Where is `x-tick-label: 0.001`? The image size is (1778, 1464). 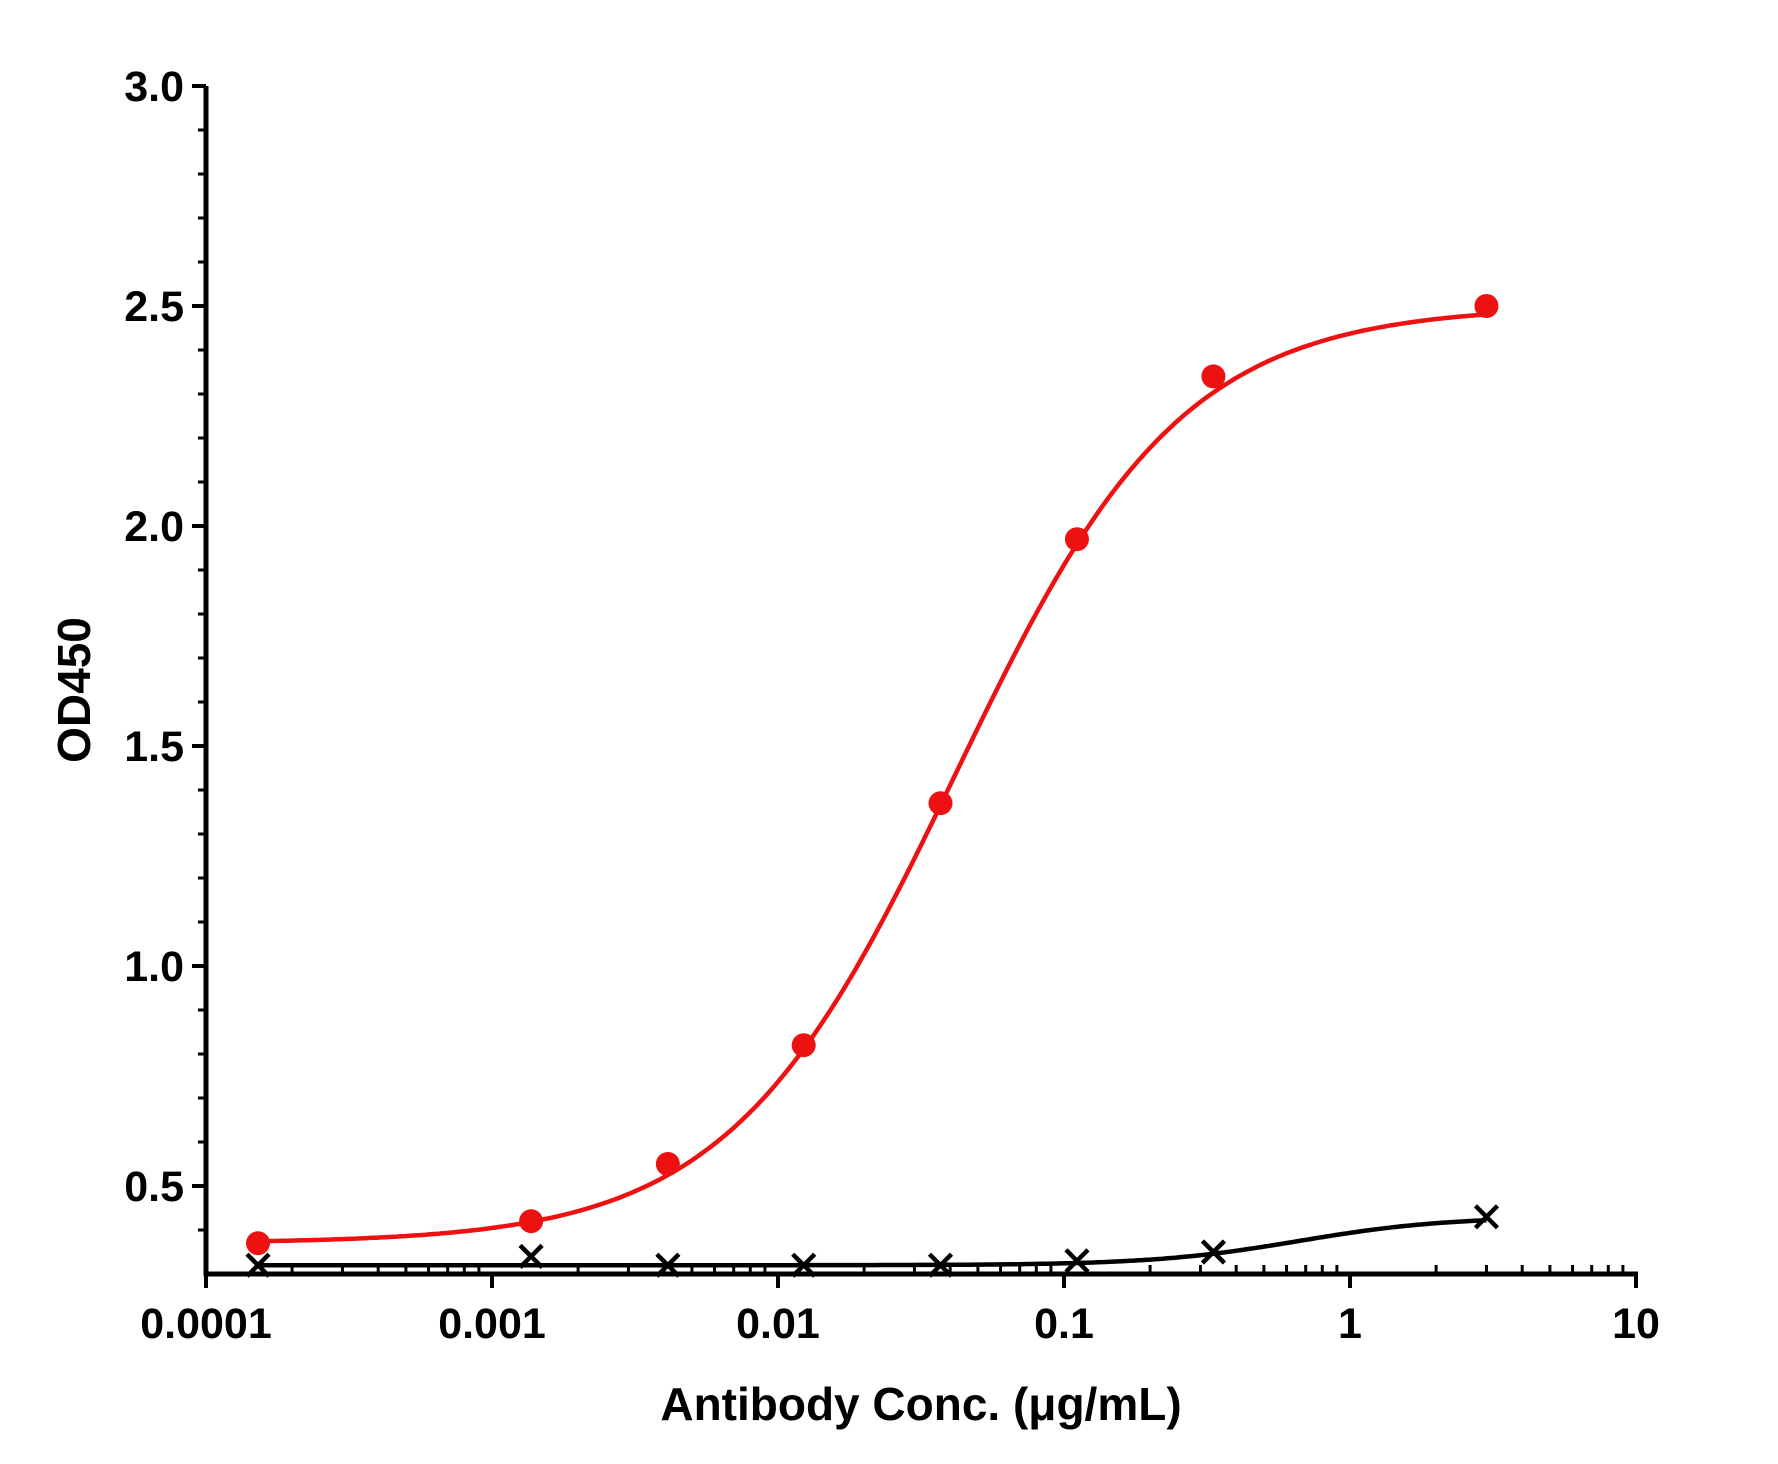
x-tick-label: 0.001 is located at coordinates (492, 1324).